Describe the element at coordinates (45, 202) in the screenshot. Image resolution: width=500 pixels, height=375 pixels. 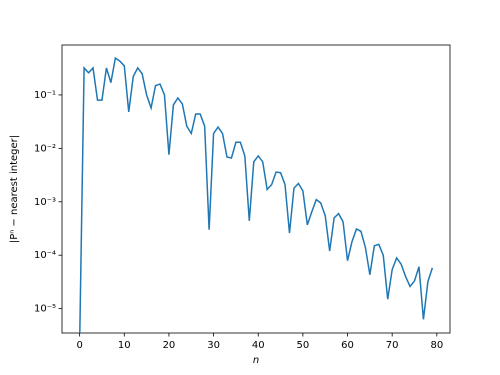
I see `y-tick-label: 10⁻³` at that location.